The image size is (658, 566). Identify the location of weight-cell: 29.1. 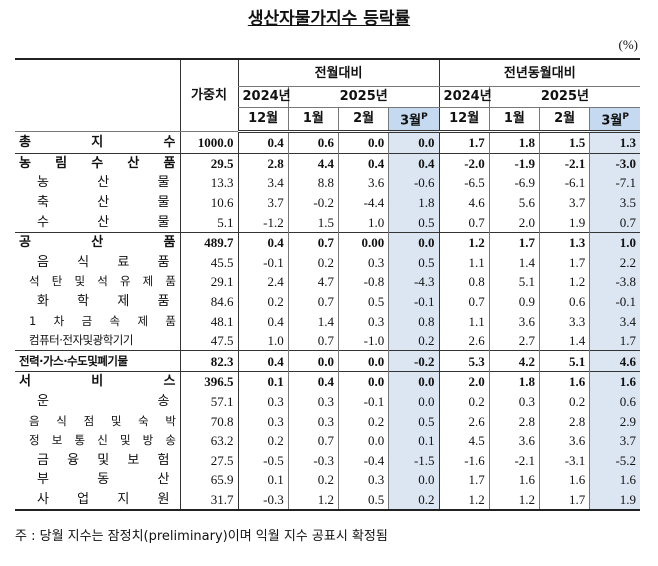
(208, 282).